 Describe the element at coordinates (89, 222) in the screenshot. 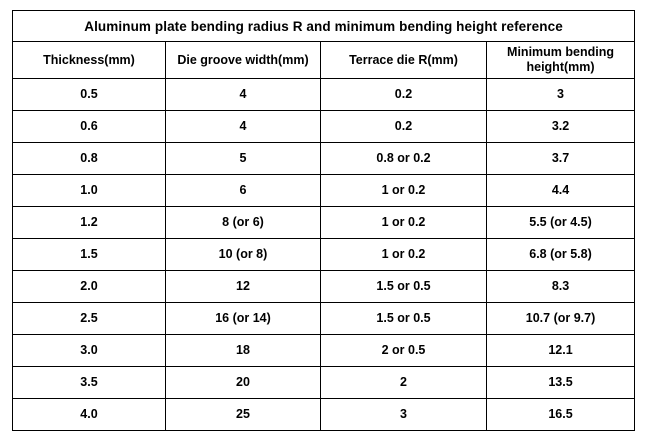

I see `thickness-cell: 1.2` at that location.